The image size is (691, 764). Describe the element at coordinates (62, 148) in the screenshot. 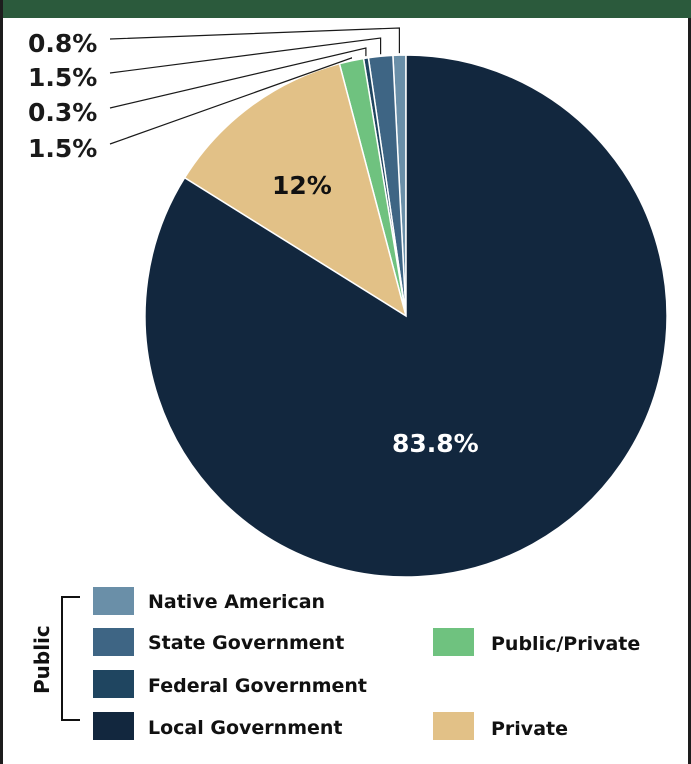

I see `label-public-private: 1.5%` at that location.